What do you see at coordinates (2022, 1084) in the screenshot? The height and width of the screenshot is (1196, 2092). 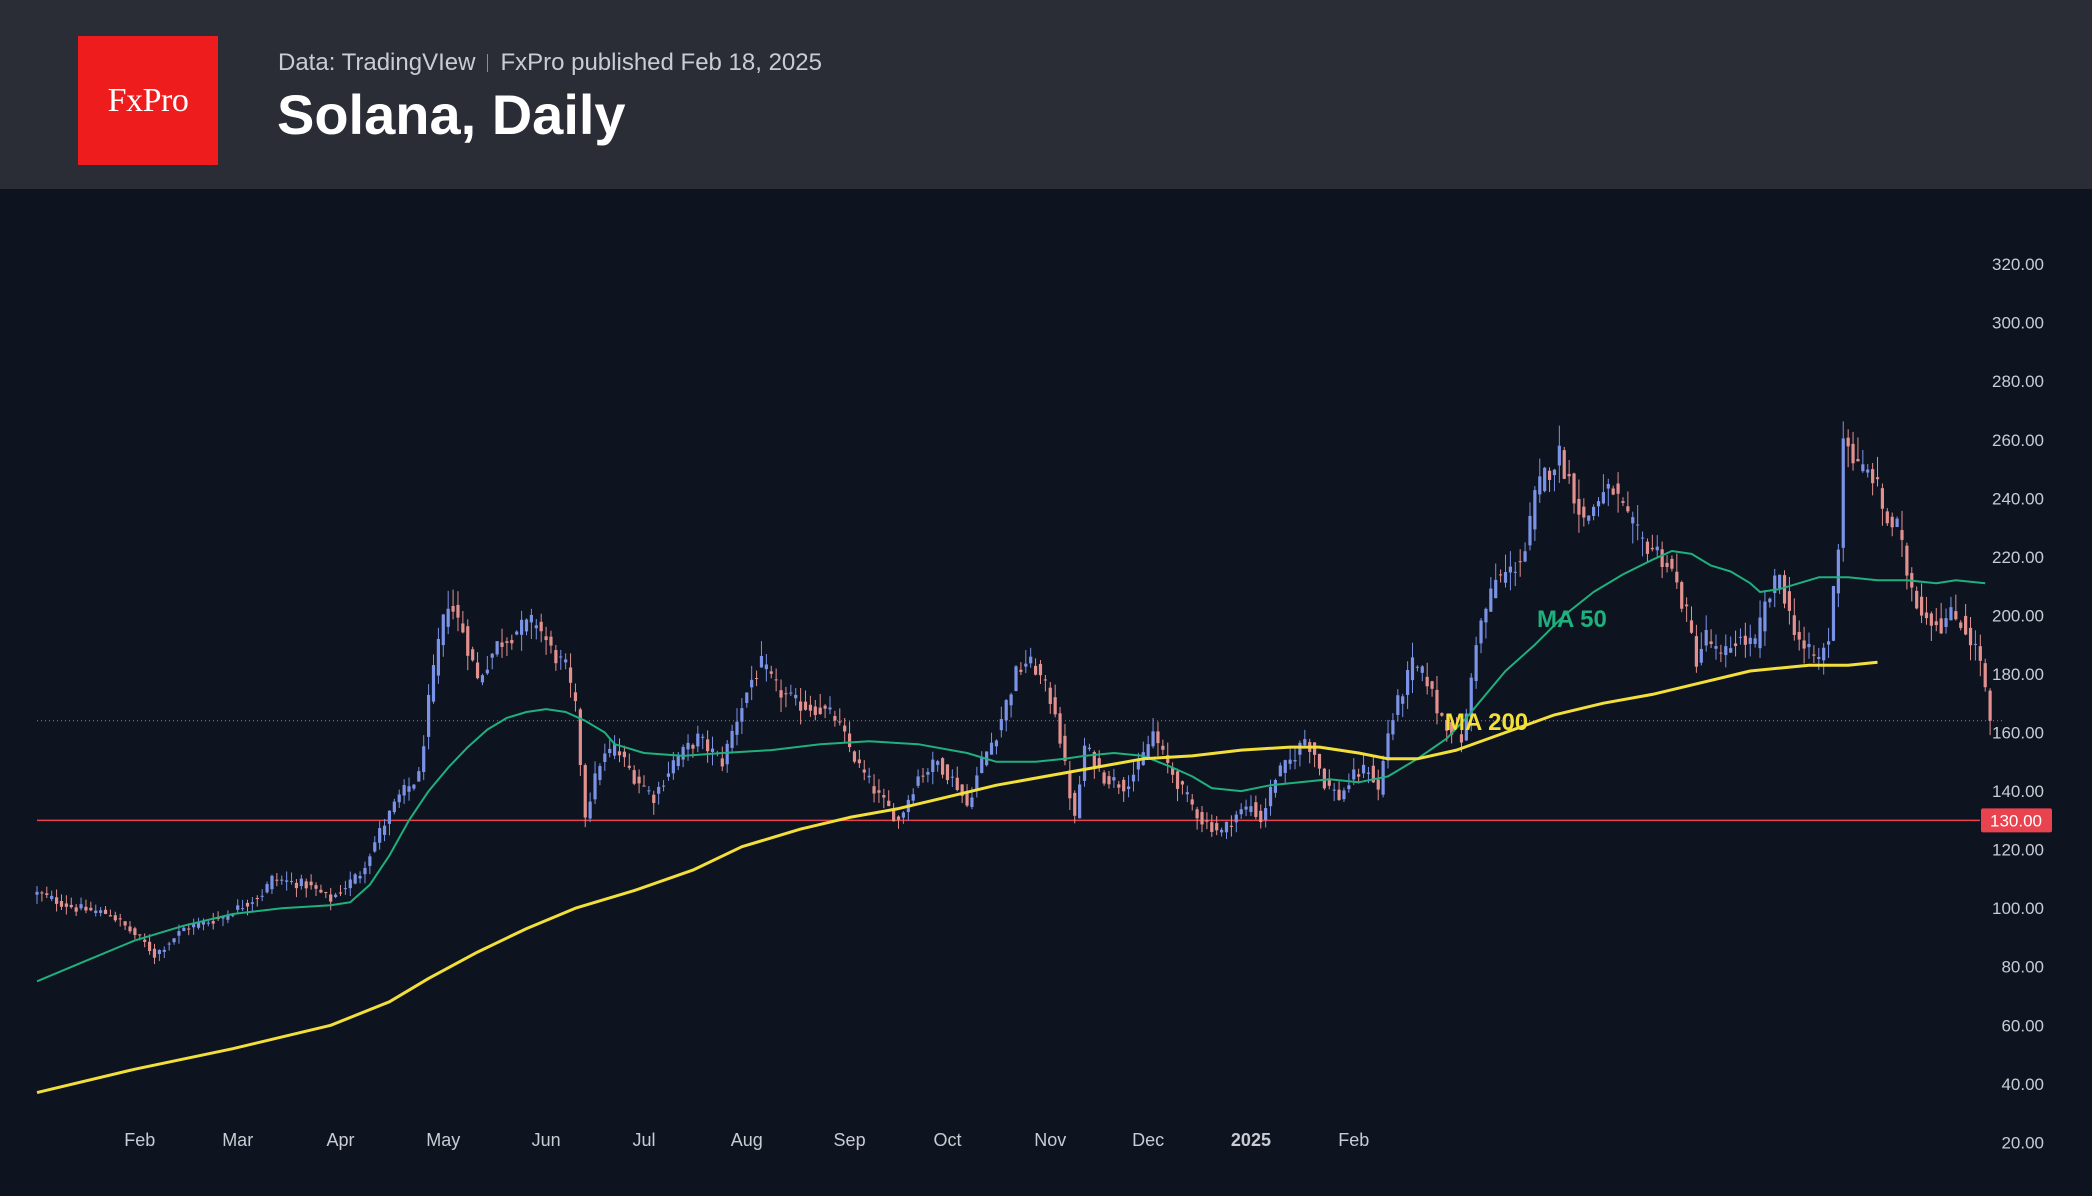 I see `y-tick-label: 40.00` at bounding box center [2022, 1084].